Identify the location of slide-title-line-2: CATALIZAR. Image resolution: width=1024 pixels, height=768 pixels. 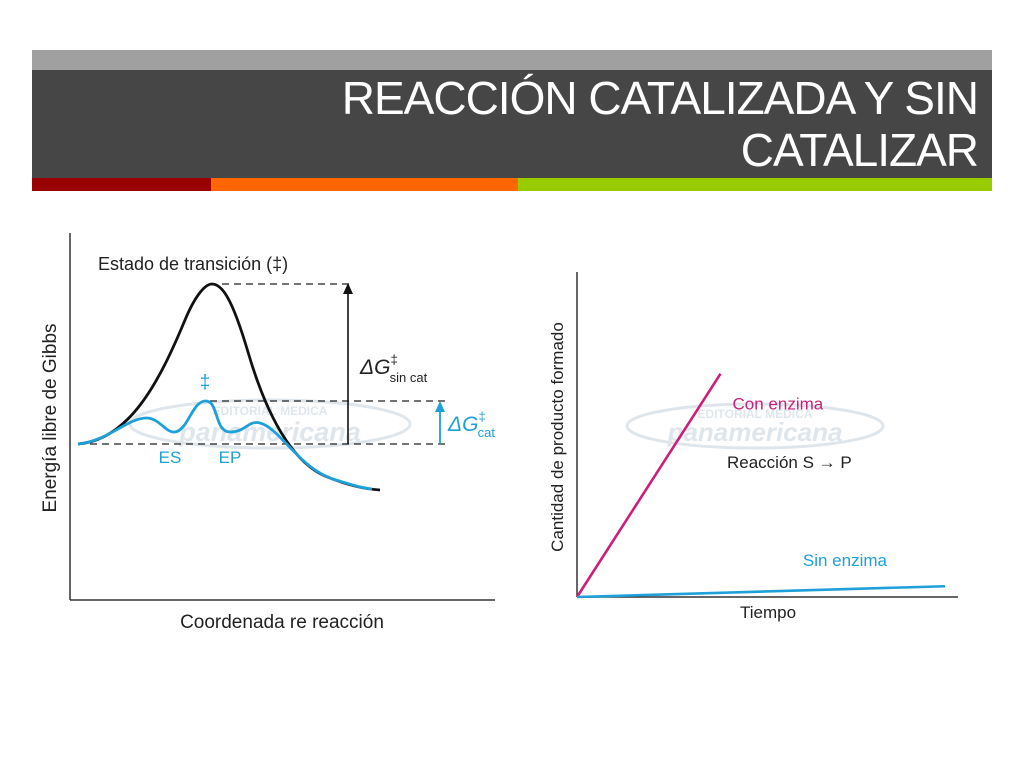
(859, 150).